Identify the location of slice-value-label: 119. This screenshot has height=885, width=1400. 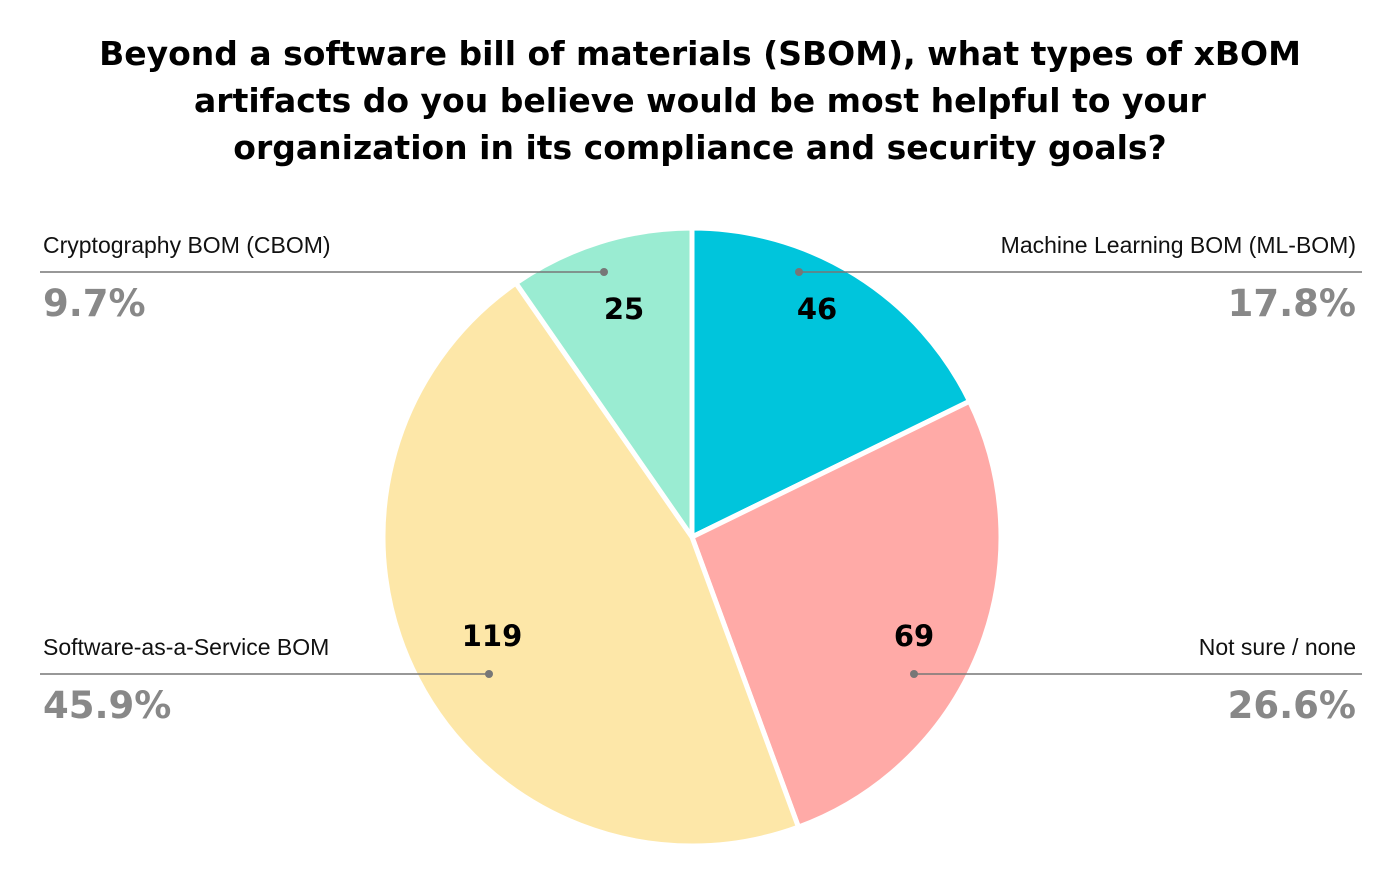
(492, 636).